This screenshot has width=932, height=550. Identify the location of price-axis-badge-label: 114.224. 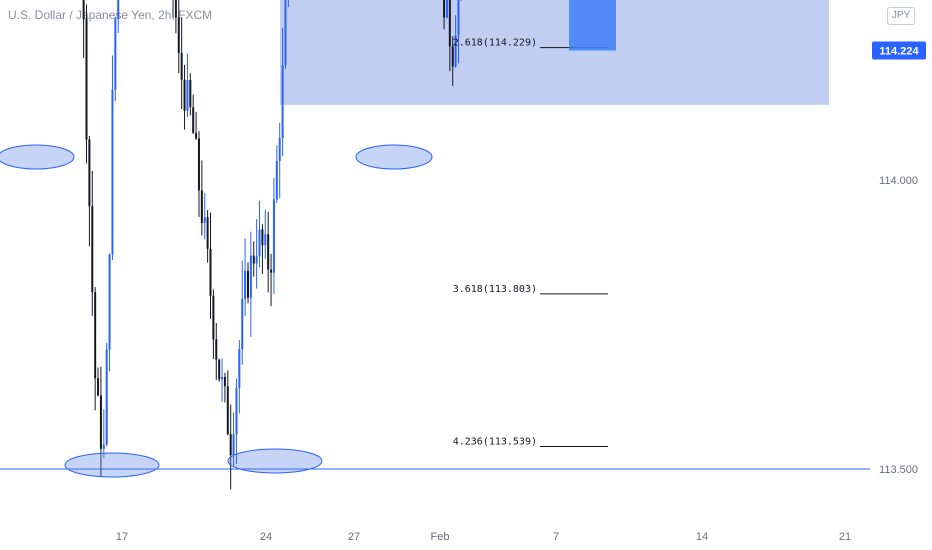
(899, 52).